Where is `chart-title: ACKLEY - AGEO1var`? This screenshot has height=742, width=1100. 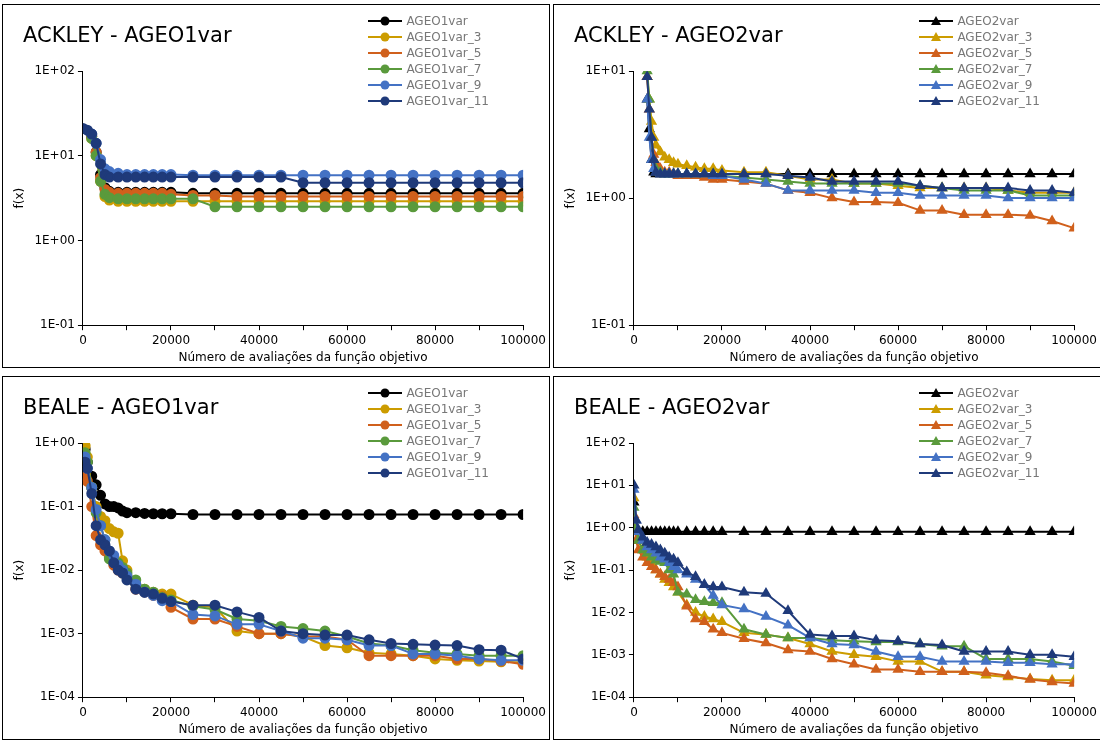 chart-title: ACKLEY - AGEO1var is located at coordinates (127, 35).